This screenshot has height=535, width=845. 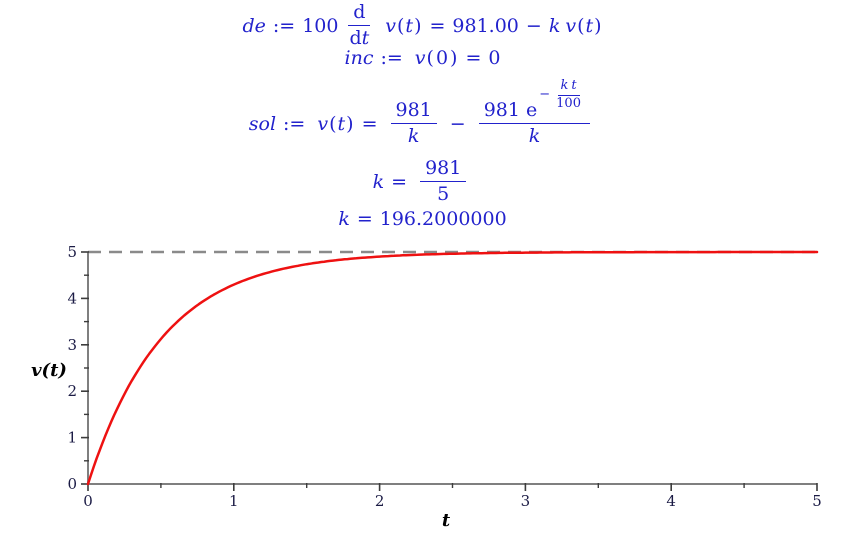 What do you see at coordinates (72, 438) in the screenshot?
I see `y-tick-label: 1` at bounding box center [72, 438].